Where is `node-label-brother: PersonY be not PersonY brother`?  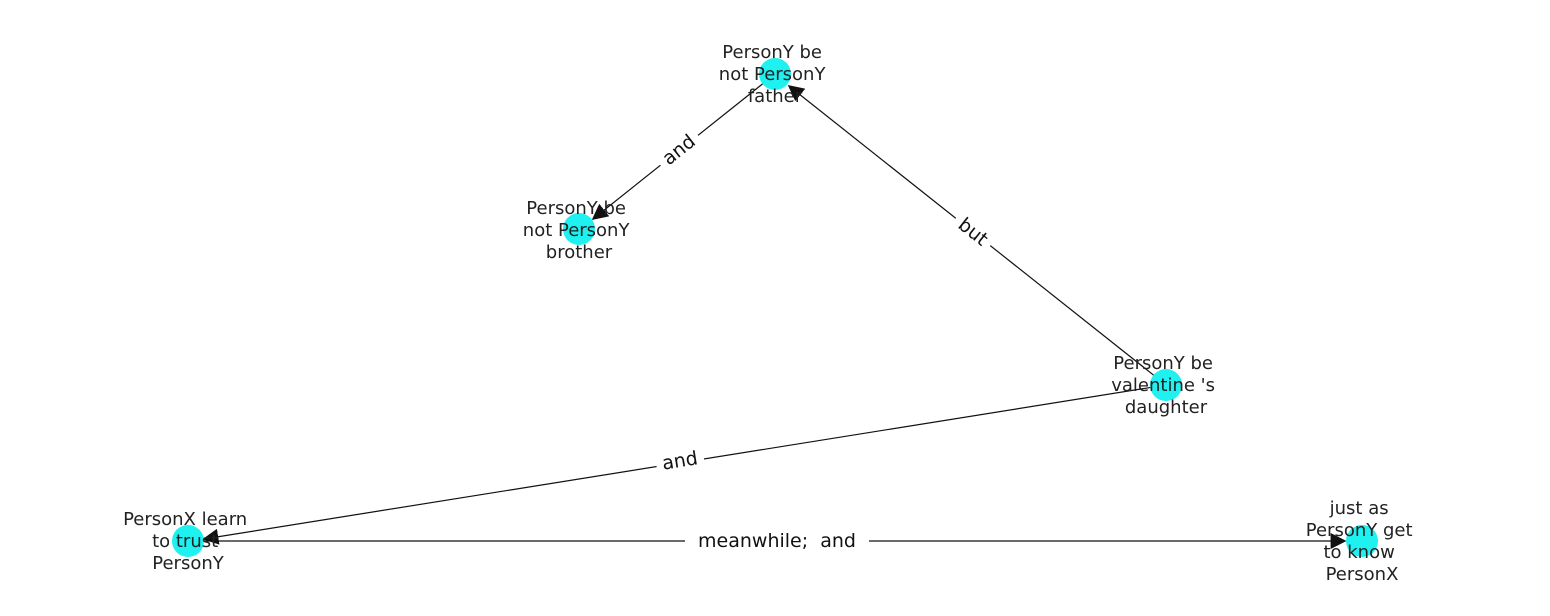 node-label-brother: PersonY be not PersonY brother is located at coordinates (579, 230).